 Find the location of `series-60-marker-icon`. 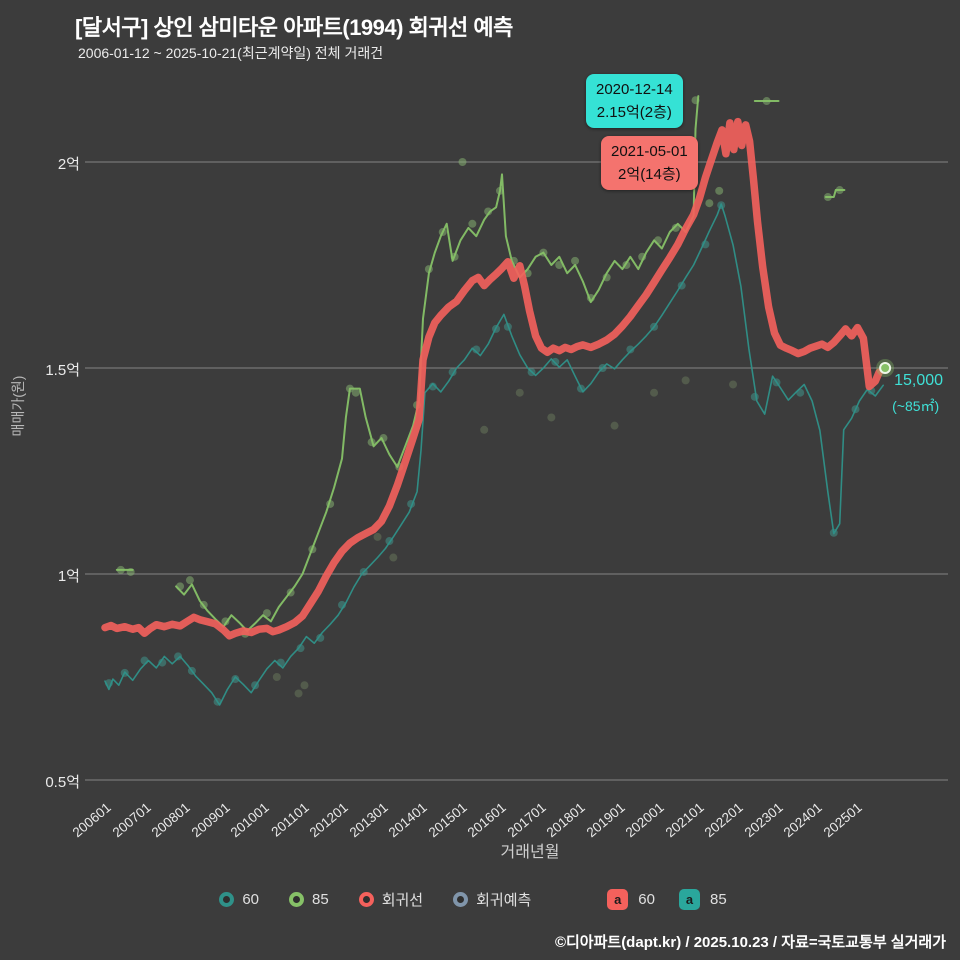

series-60-marker-icon is located at coordinates (227, 899).